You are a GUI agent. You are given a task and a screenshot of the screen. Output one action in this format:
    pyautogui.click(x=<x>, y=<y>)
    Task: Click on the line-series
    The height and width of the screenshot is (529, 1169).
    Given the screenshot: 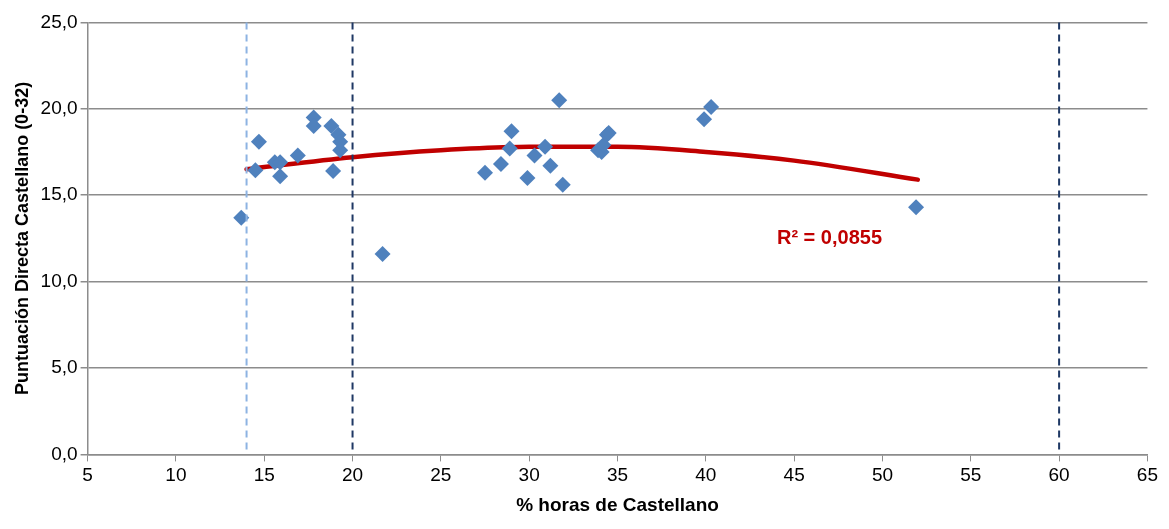 What is the action you would take?
    pyautogui.click(x=582, y=163)
    